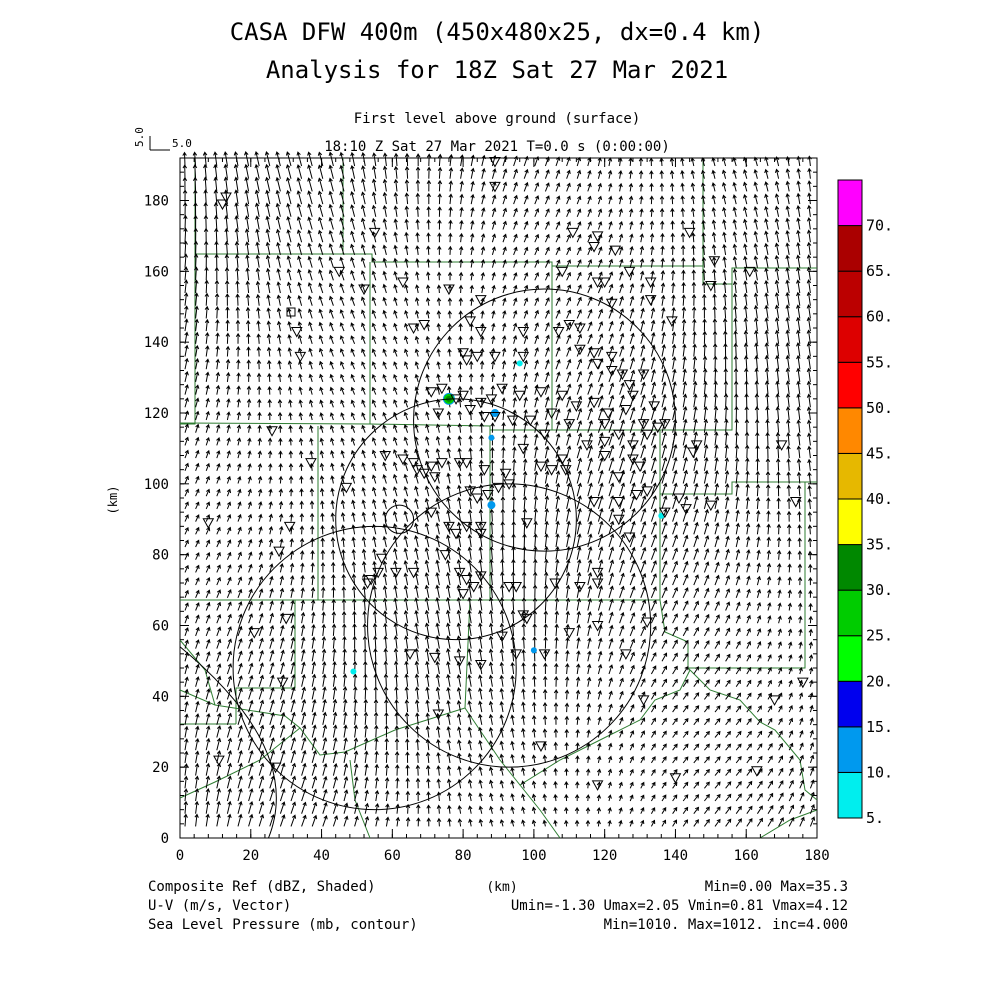 The image size is (1000, 1000). What do you see at coordinates (501, 887) in the screenshot?
I see `x-axis-unit-label: (km)` at bounding box center [501, 887].